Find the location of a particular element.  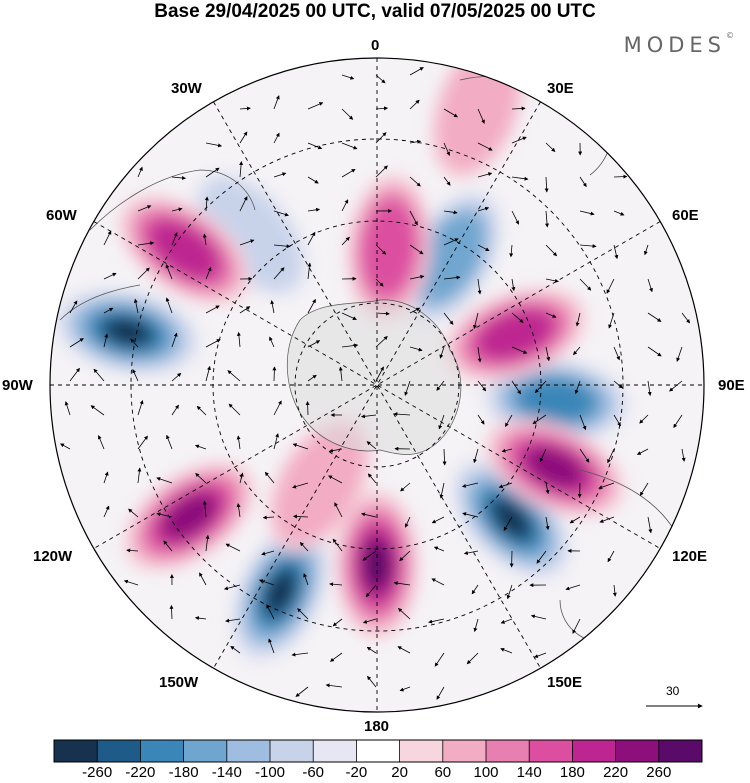

lon-label-60e: 60E is located at coordinates (685, 215).